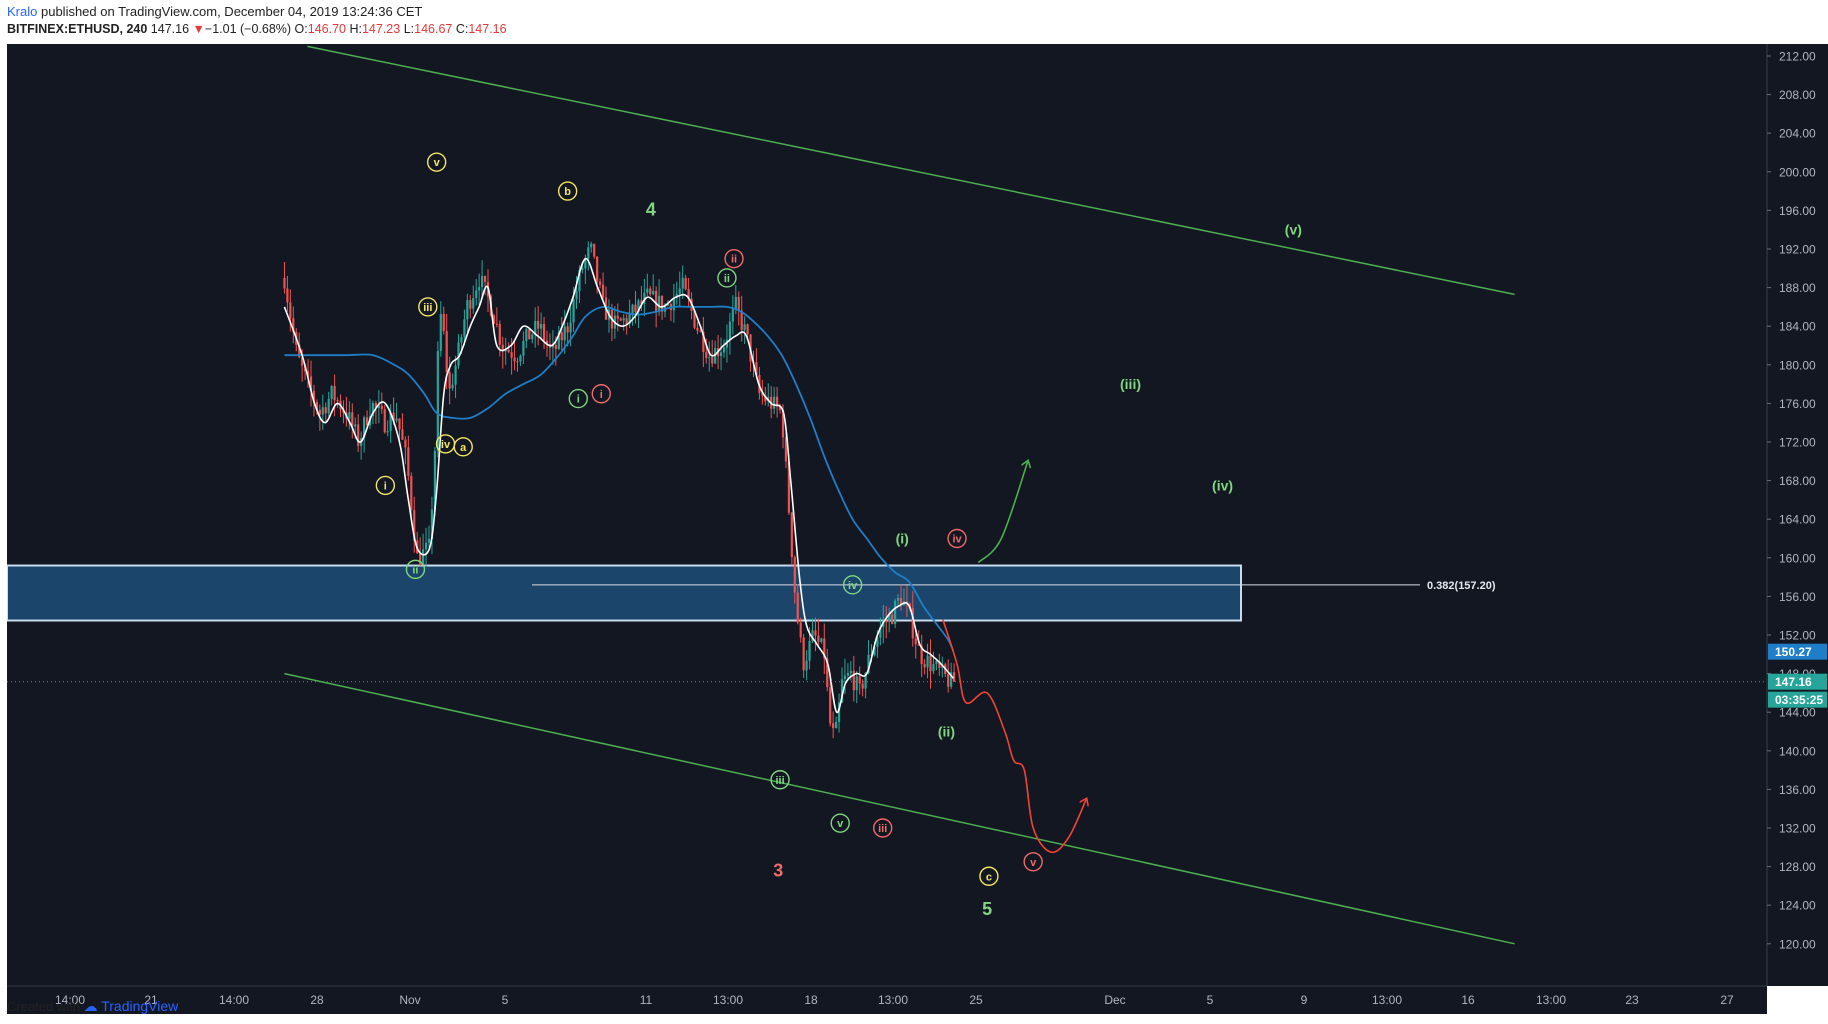 Image resolution: width=1828 pixels, height=1024 pixels. Describe the element at coordinates (1130, 384) in the screenshot. I see `wave-label: (iii)` at that location.